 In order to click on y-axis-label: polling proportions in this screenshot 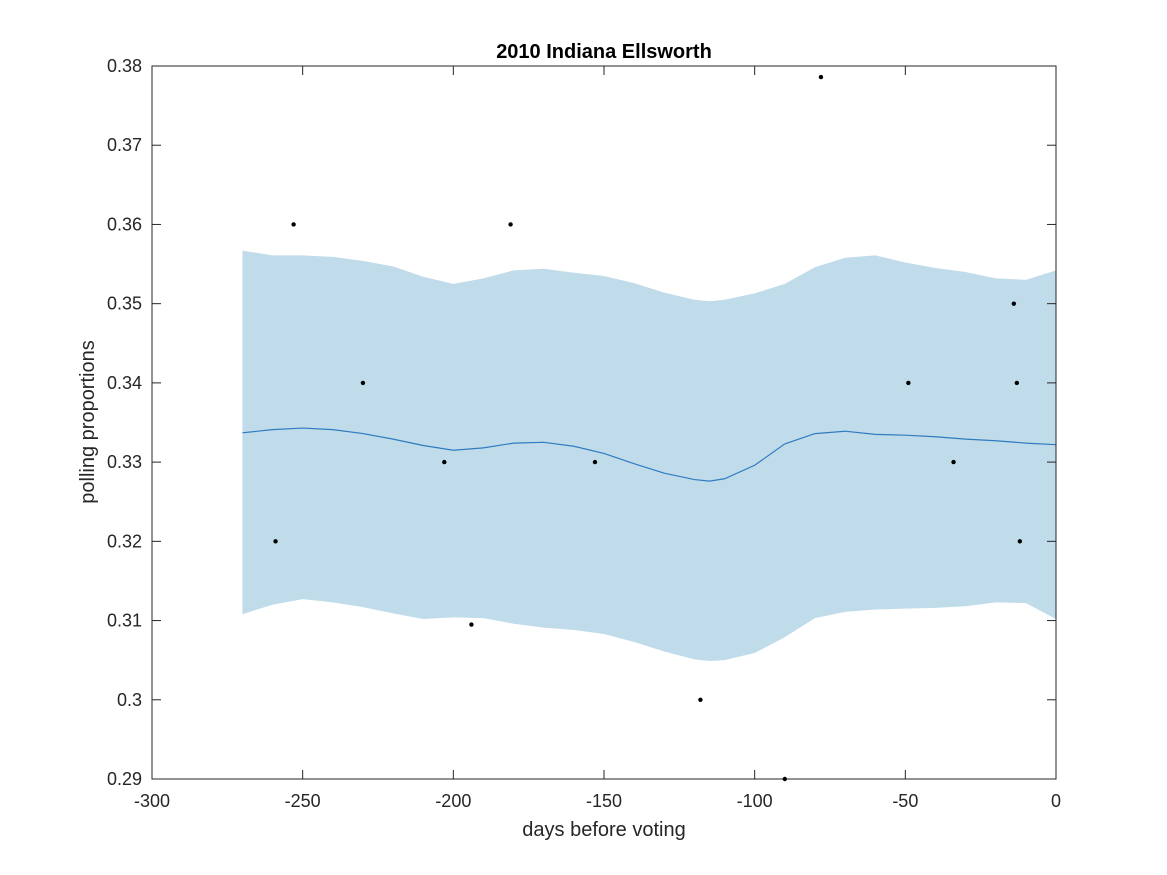, I will do `click(88, 421)`.